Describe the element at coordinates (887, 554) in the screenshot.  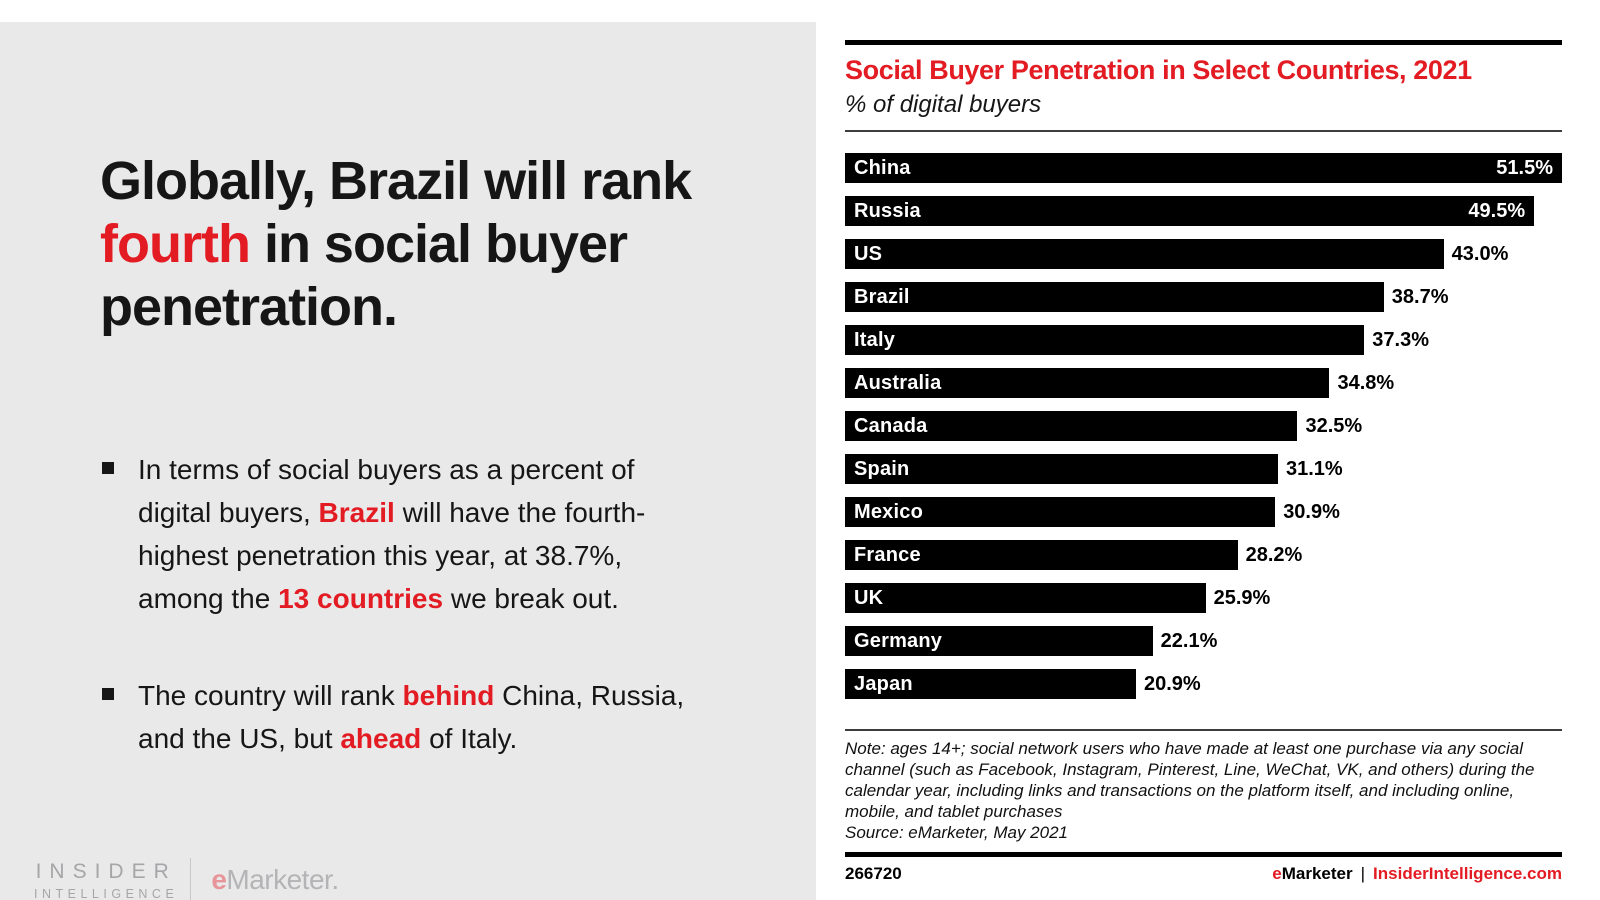
I see `bar-country-label: France` at that location.